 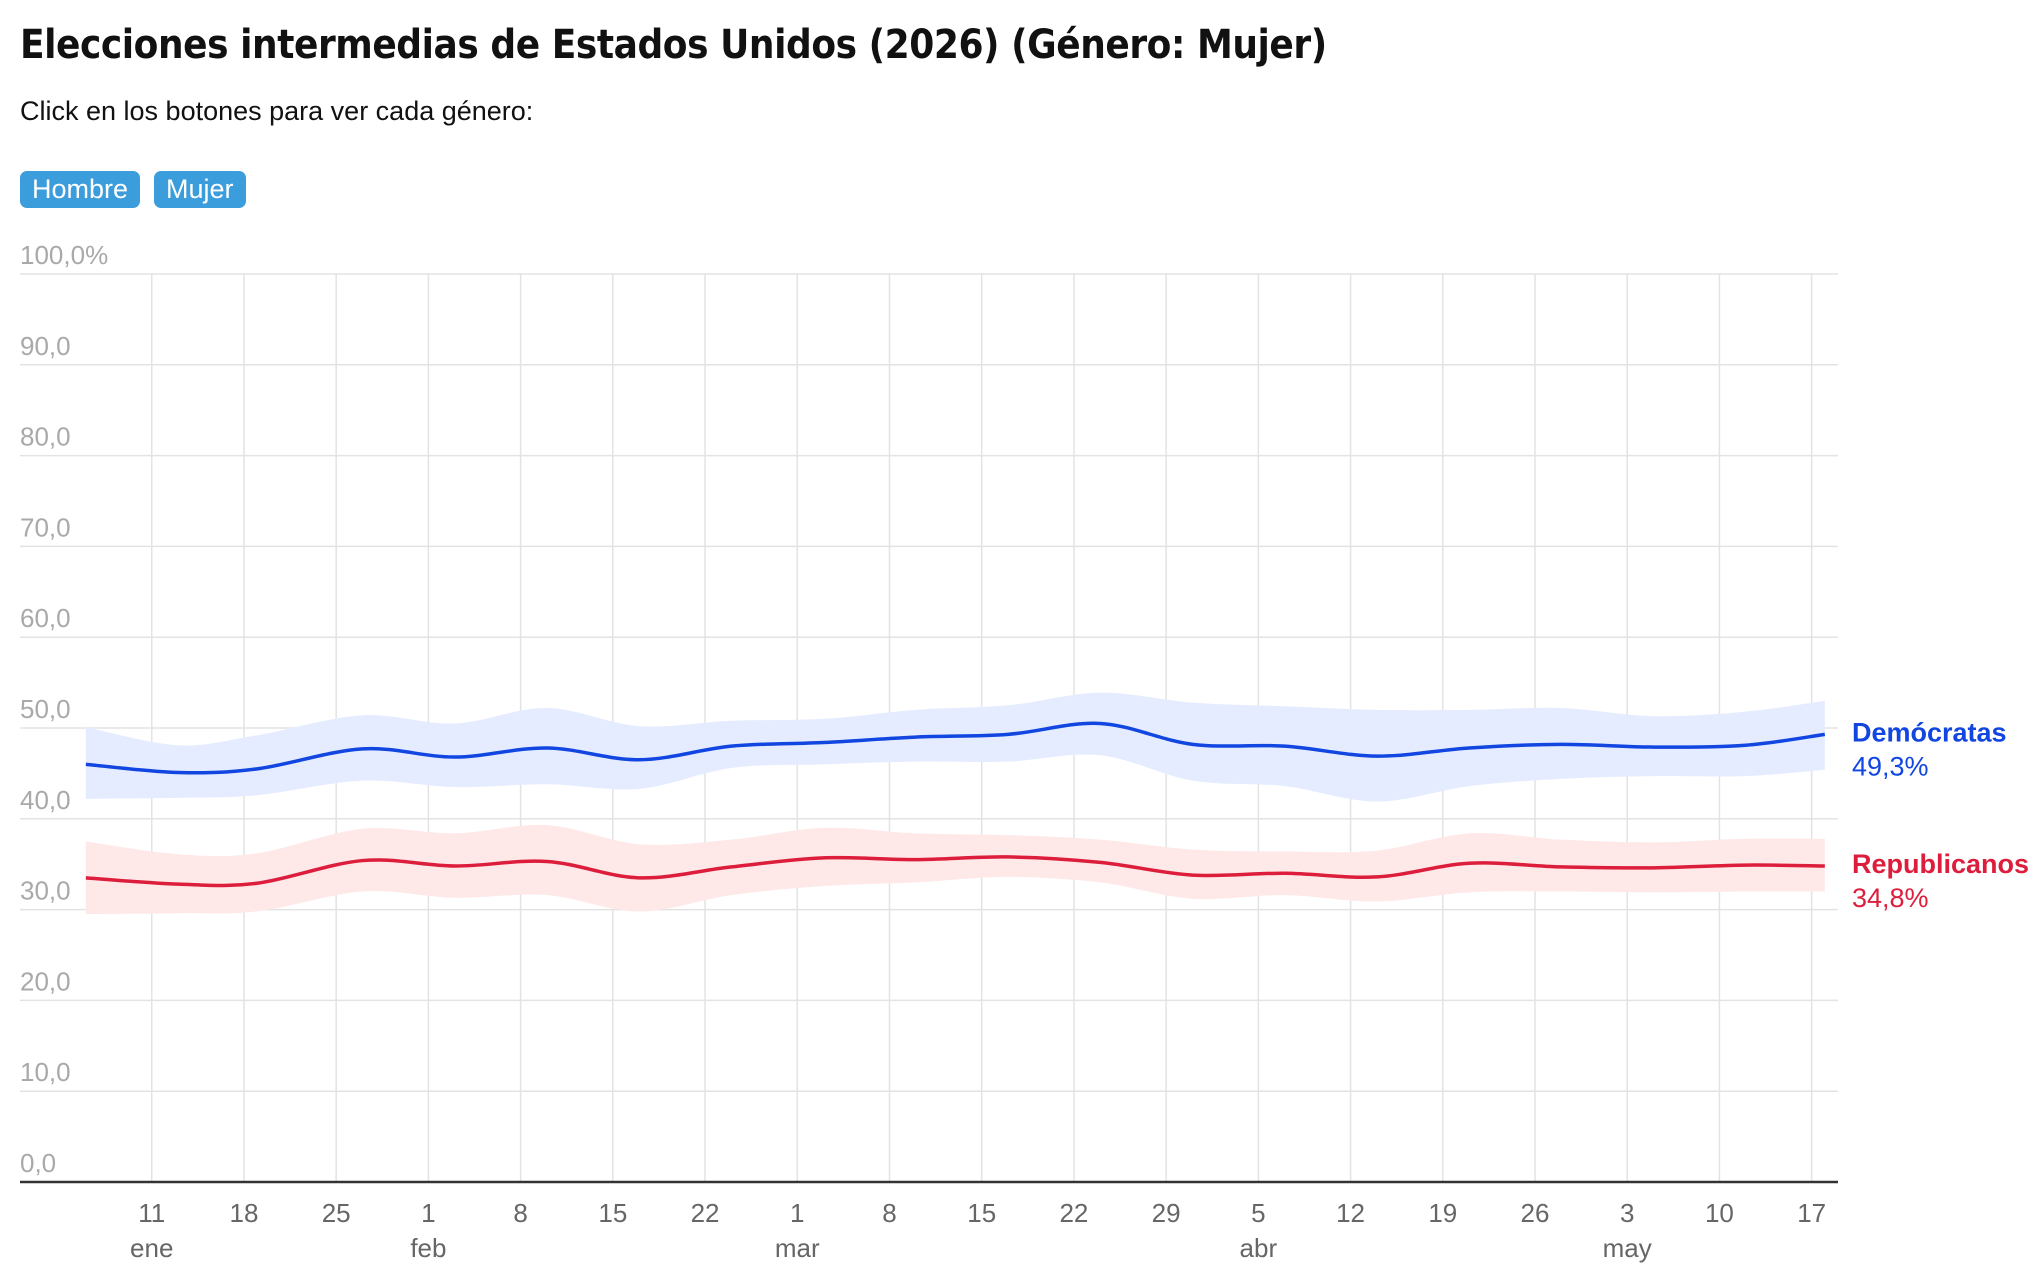 What do you see at coordinates (200, 189) in the screenshot?
I see `mujer-button: Mujer` at bounding box center [200, 189].